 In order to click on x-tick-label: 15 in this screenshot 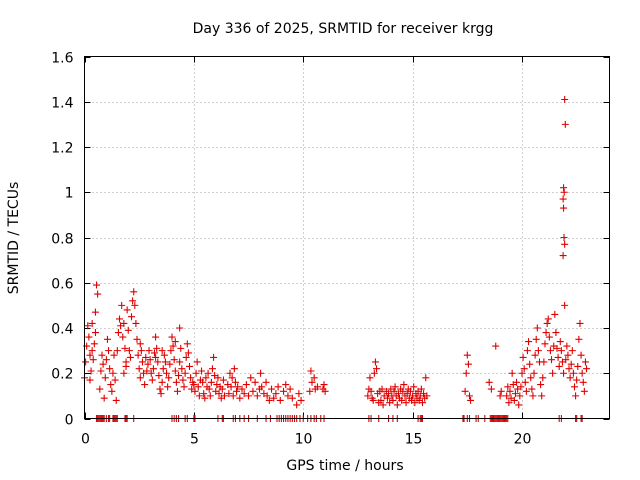, I will do `click(414, 440)`.